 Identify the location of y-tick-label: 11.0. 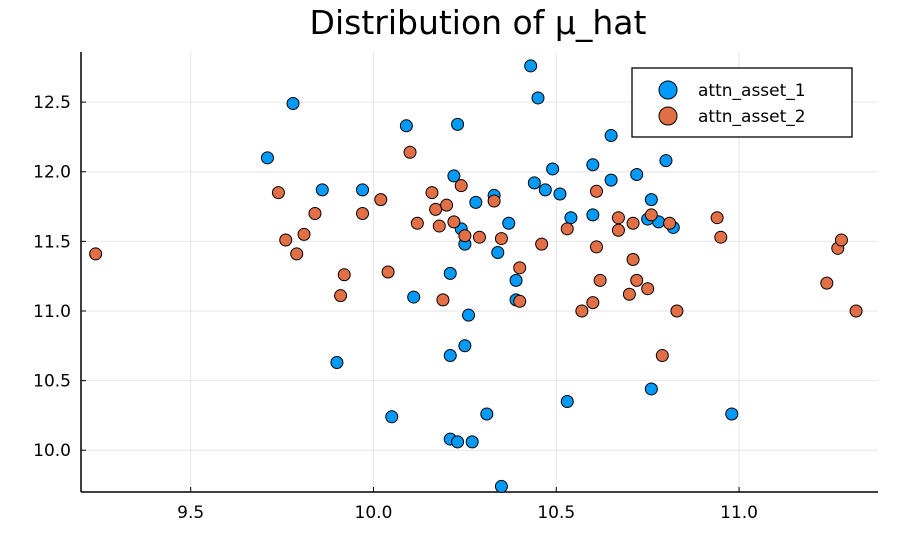
(52, 312).